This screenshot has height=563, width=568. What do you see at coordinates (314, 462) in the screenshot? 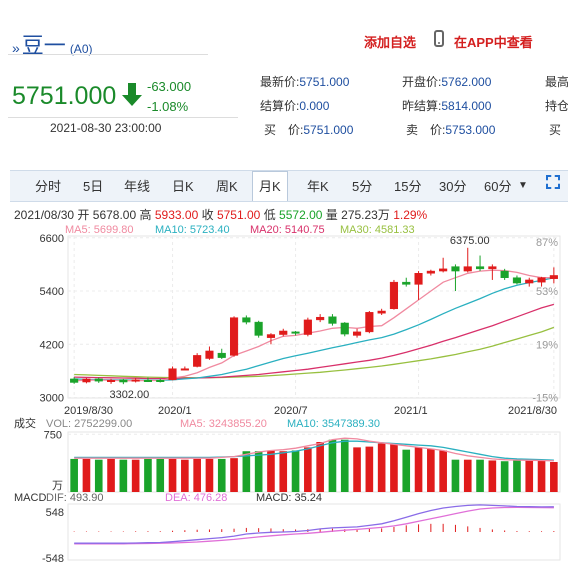
I see `volume-panel` at bounding box center [314, 462].